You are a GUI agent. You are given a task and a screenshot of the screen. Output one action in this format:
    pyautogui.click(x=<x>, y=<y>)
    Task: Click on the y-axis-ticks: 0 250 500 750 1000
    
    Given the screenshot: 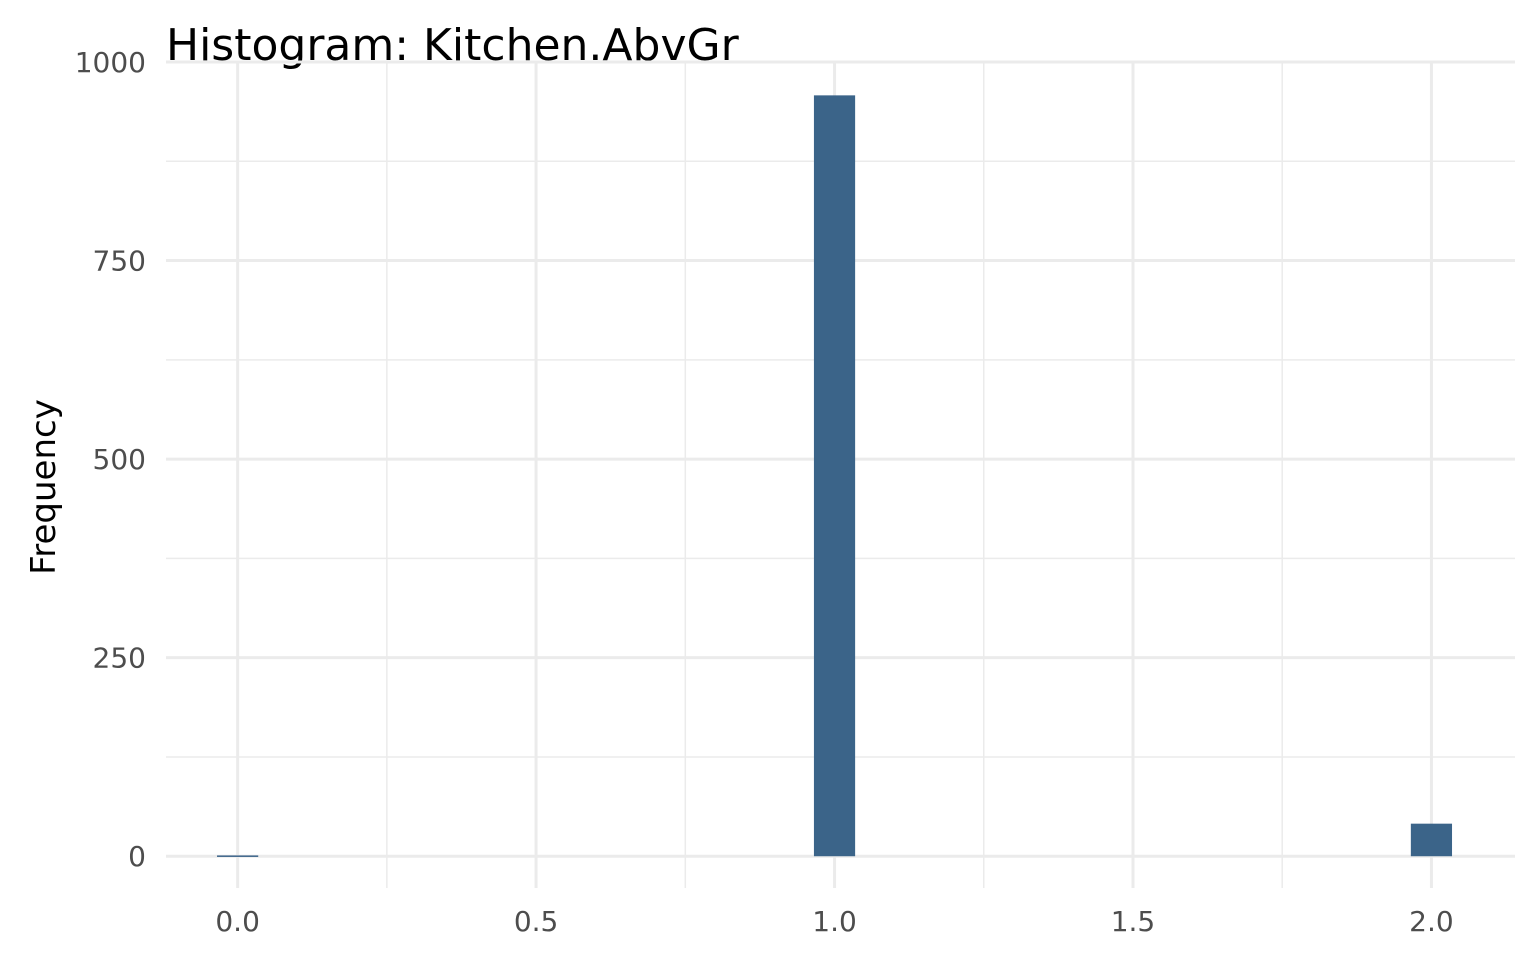 What is the action you would take?
    pyautogui.click(x=110, y=459)
    